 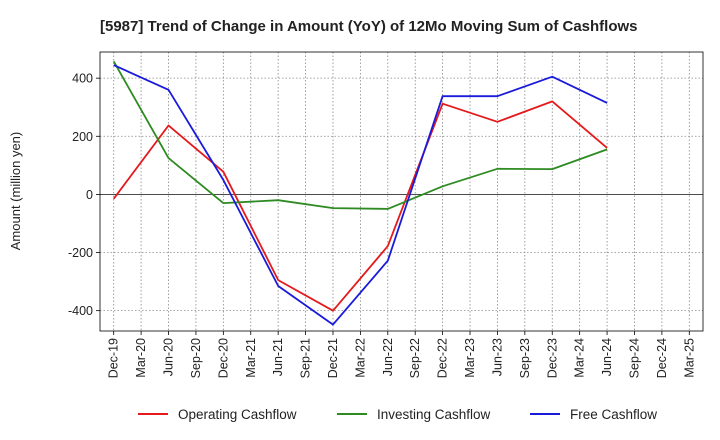 What do you see at coordinates (552, 358) in the screenshot?
I see `x-tick-label: Dec-23` at bounding box center [552, 358].